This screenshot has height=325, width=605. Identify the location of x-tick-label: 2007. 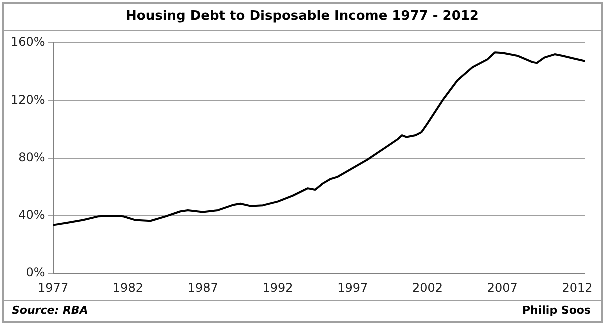
(502, 287).